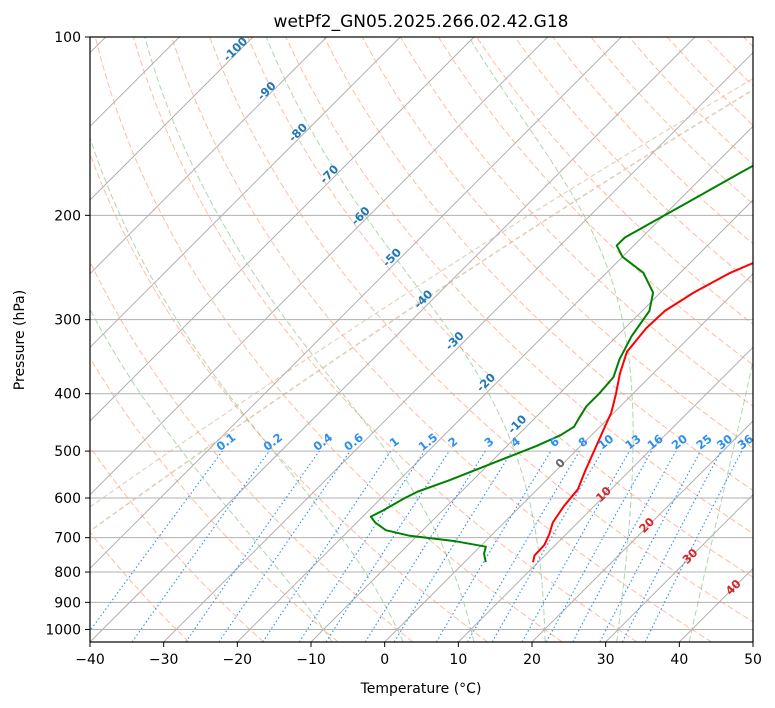 This screenshot has height=708, width=775. What do you see at coordinates (67, 603) in the screenshot?
I see `y-tick-label: 900` at bounding box center [67, 603].